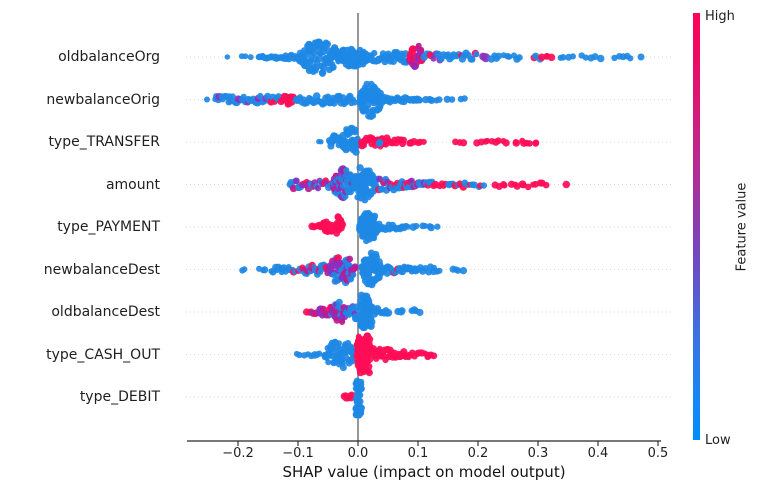  I want to click on feature-label-oldbalanceDest: oldbalanceDest, so click(105, 312).